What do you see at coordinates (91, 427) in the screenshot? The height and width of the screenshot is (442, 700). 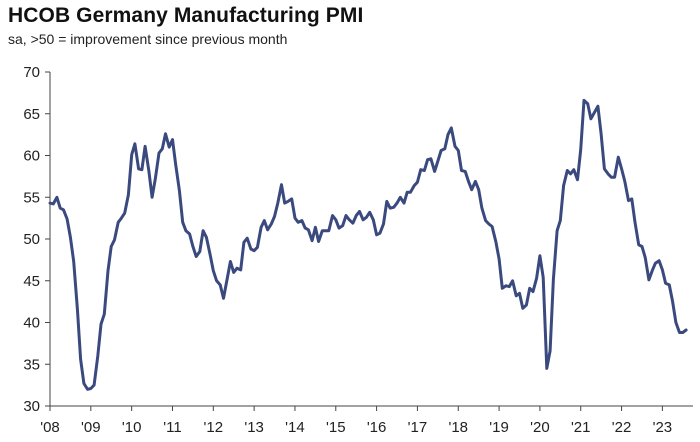 I see `x-tick-label: '09` at bounding box center [91, 427].